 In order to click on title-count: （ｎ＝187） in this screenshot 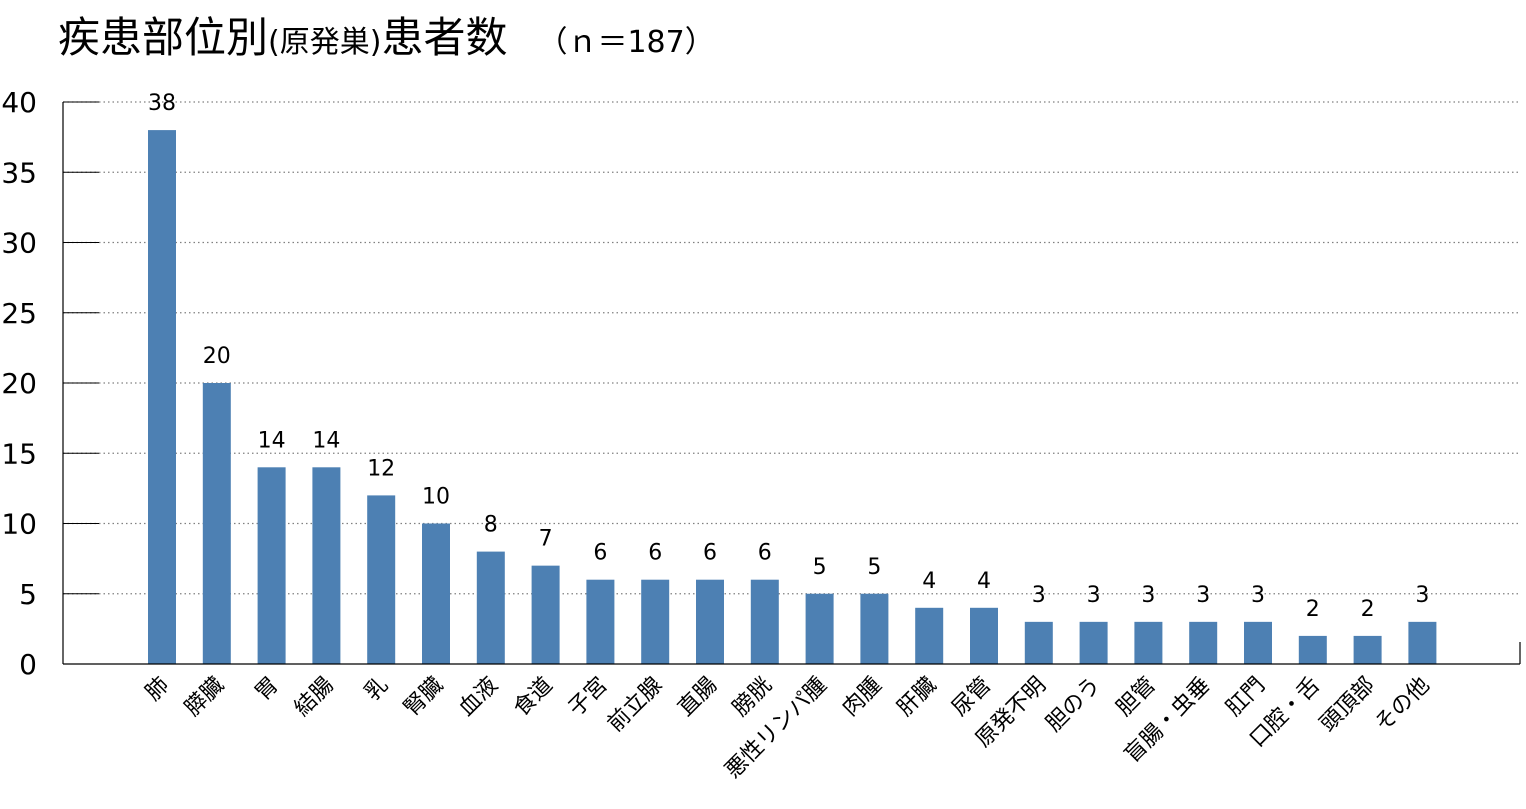, I will do `click(626, 42)`.